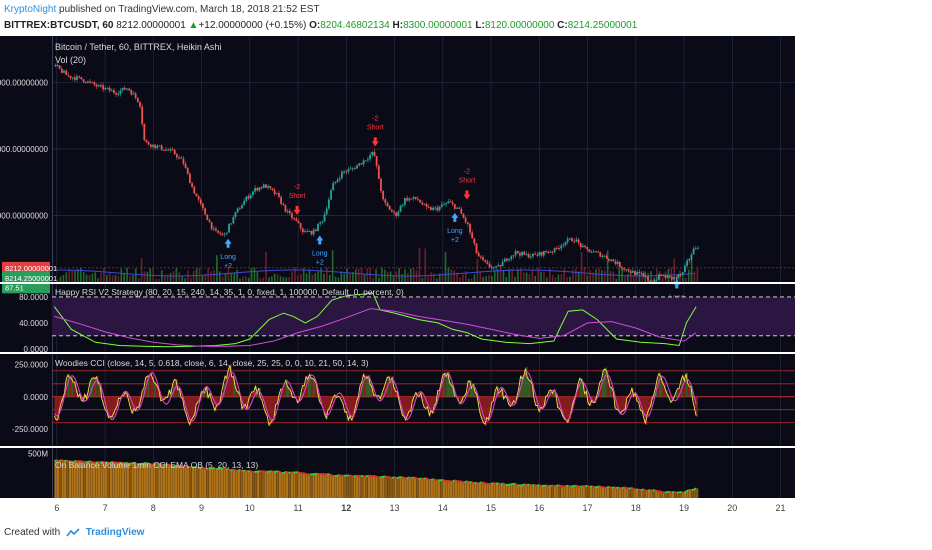 The image size is (932, 550). What do you see at coordinates (30, 429) in the screenshot?
I see `y-tick-label: -250.0000` at bounding box center [30, 429].